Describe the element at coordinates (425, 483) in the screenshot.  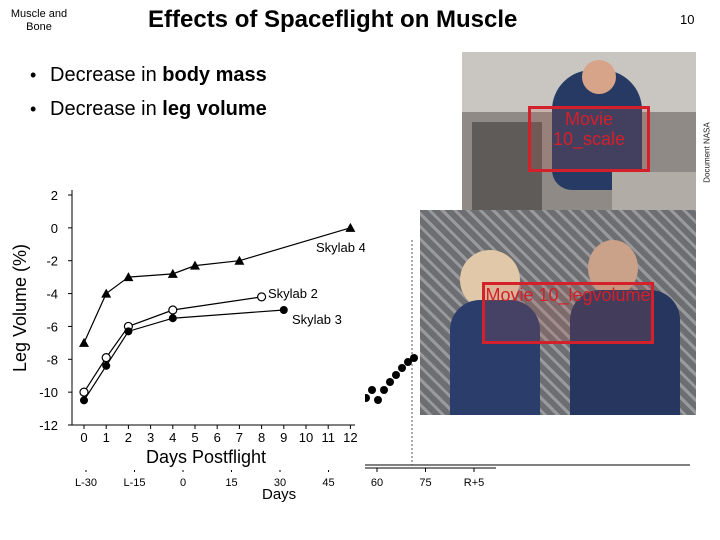
I see `secondary-tick-label: 75` at that location.